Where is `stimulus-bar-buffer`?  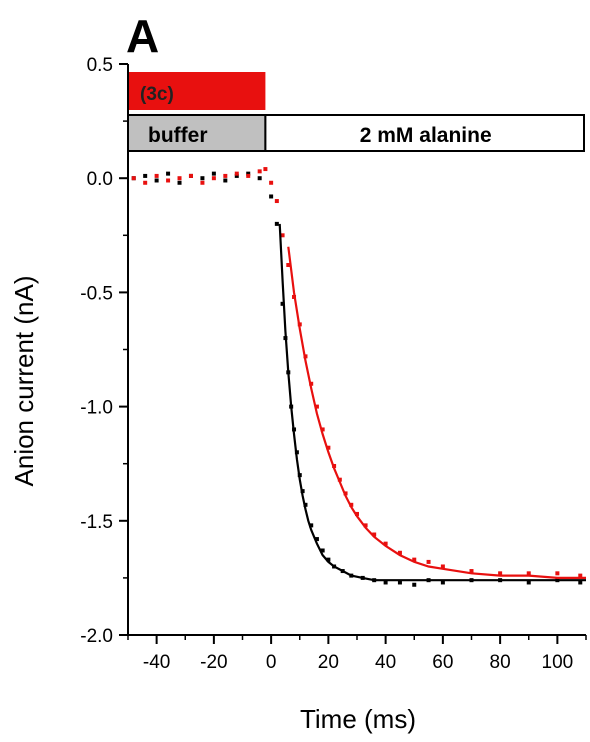
stimulus-bar-buffer is located at coordinates (197, 133).